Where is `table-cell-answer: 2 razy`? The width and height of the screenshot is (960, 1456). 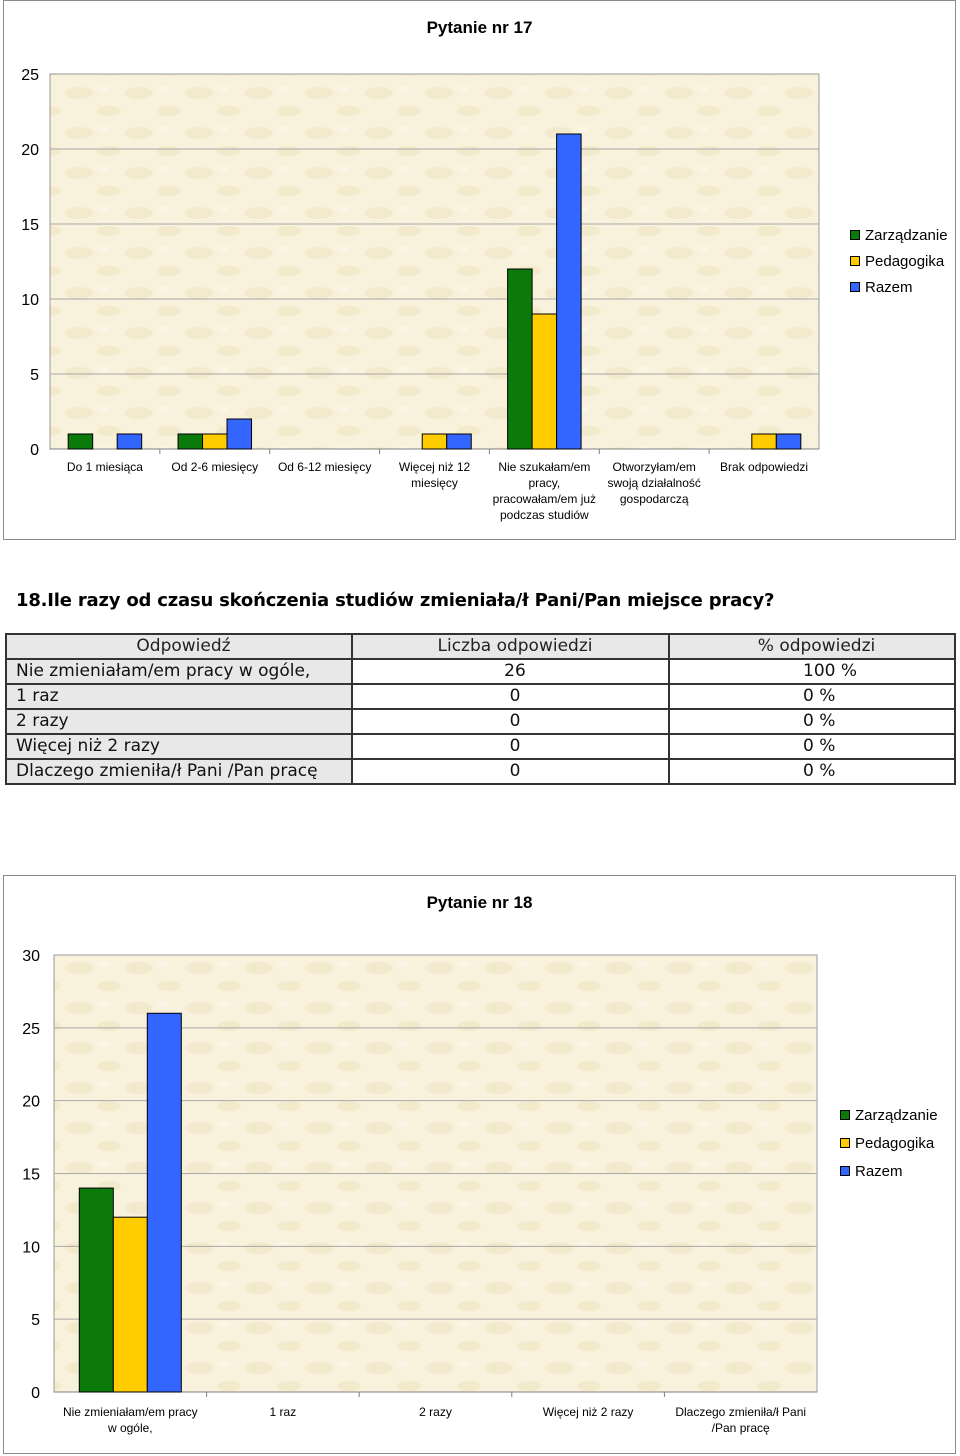
table-cell-answer: 2 razy is located at coordinates (179, 721).